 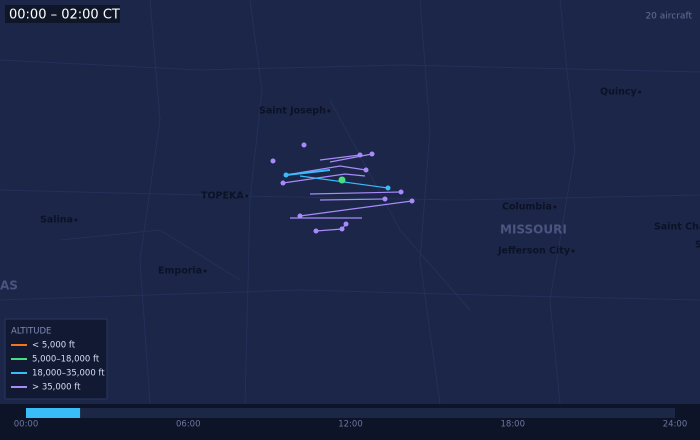 What do you see at coordinates (53, 413) in the screenshot?
I see `timeline-window` at bounding box center [53, 413].